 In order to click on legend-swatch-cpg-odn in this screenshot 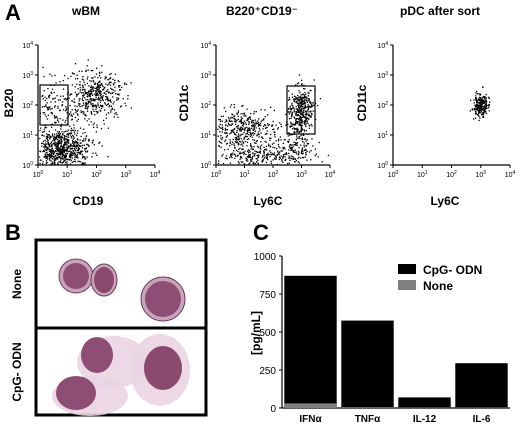, I will do `click(407, 269)`.